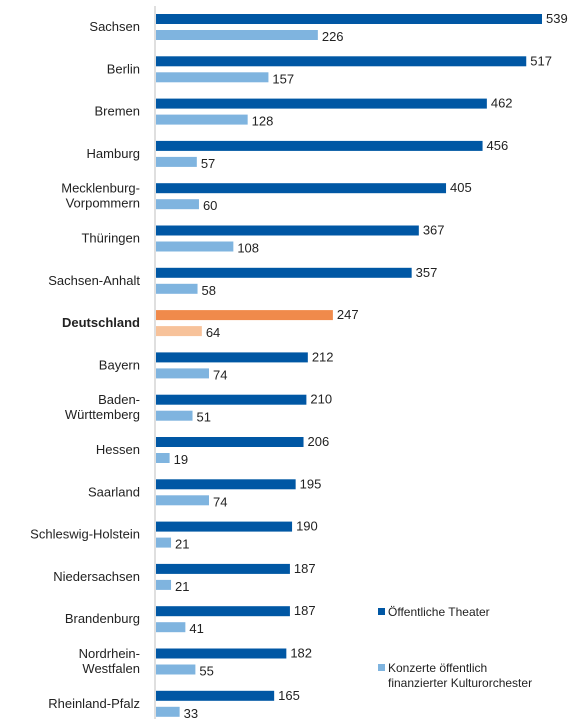 Image resolution: width=578 pixels, height=719 pixels. What do you see at coordinates (100, 196) in the screenshot?
I see `category-label: Mecklenburg-Vorpommern` at bounding box center [100, 196].